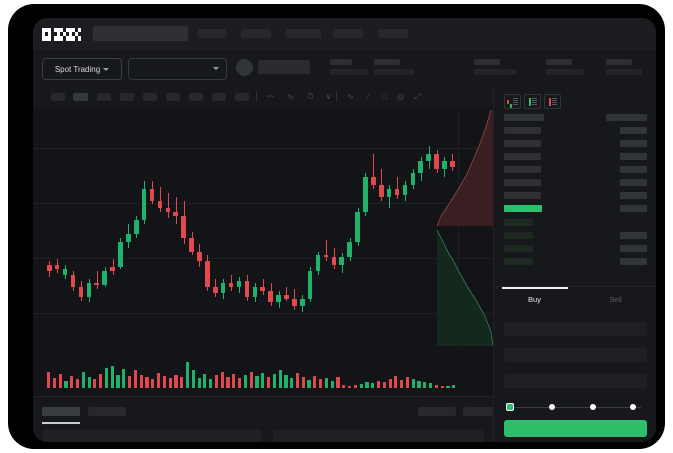  What do you see at coordinates (350, 96) in the screenshot?
I see `line-chart-icon: ∿` at bounding box center [350, 96].